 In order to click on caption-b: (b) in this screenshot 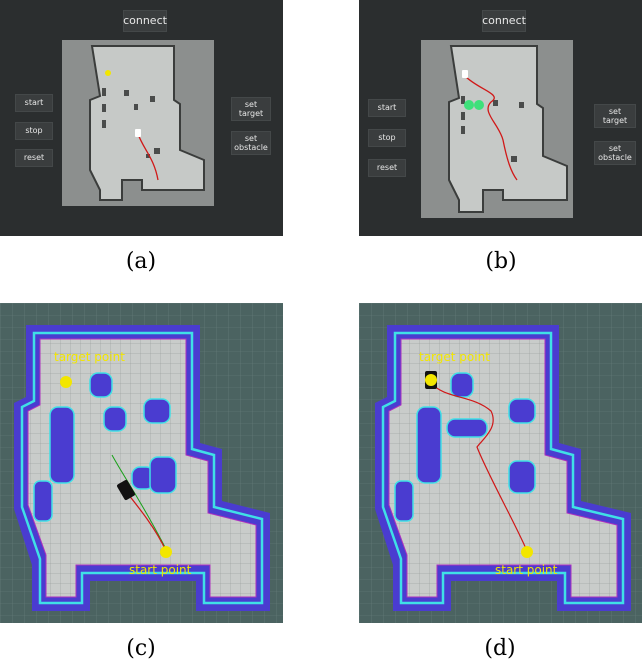, I will do `click(501, 261)`.